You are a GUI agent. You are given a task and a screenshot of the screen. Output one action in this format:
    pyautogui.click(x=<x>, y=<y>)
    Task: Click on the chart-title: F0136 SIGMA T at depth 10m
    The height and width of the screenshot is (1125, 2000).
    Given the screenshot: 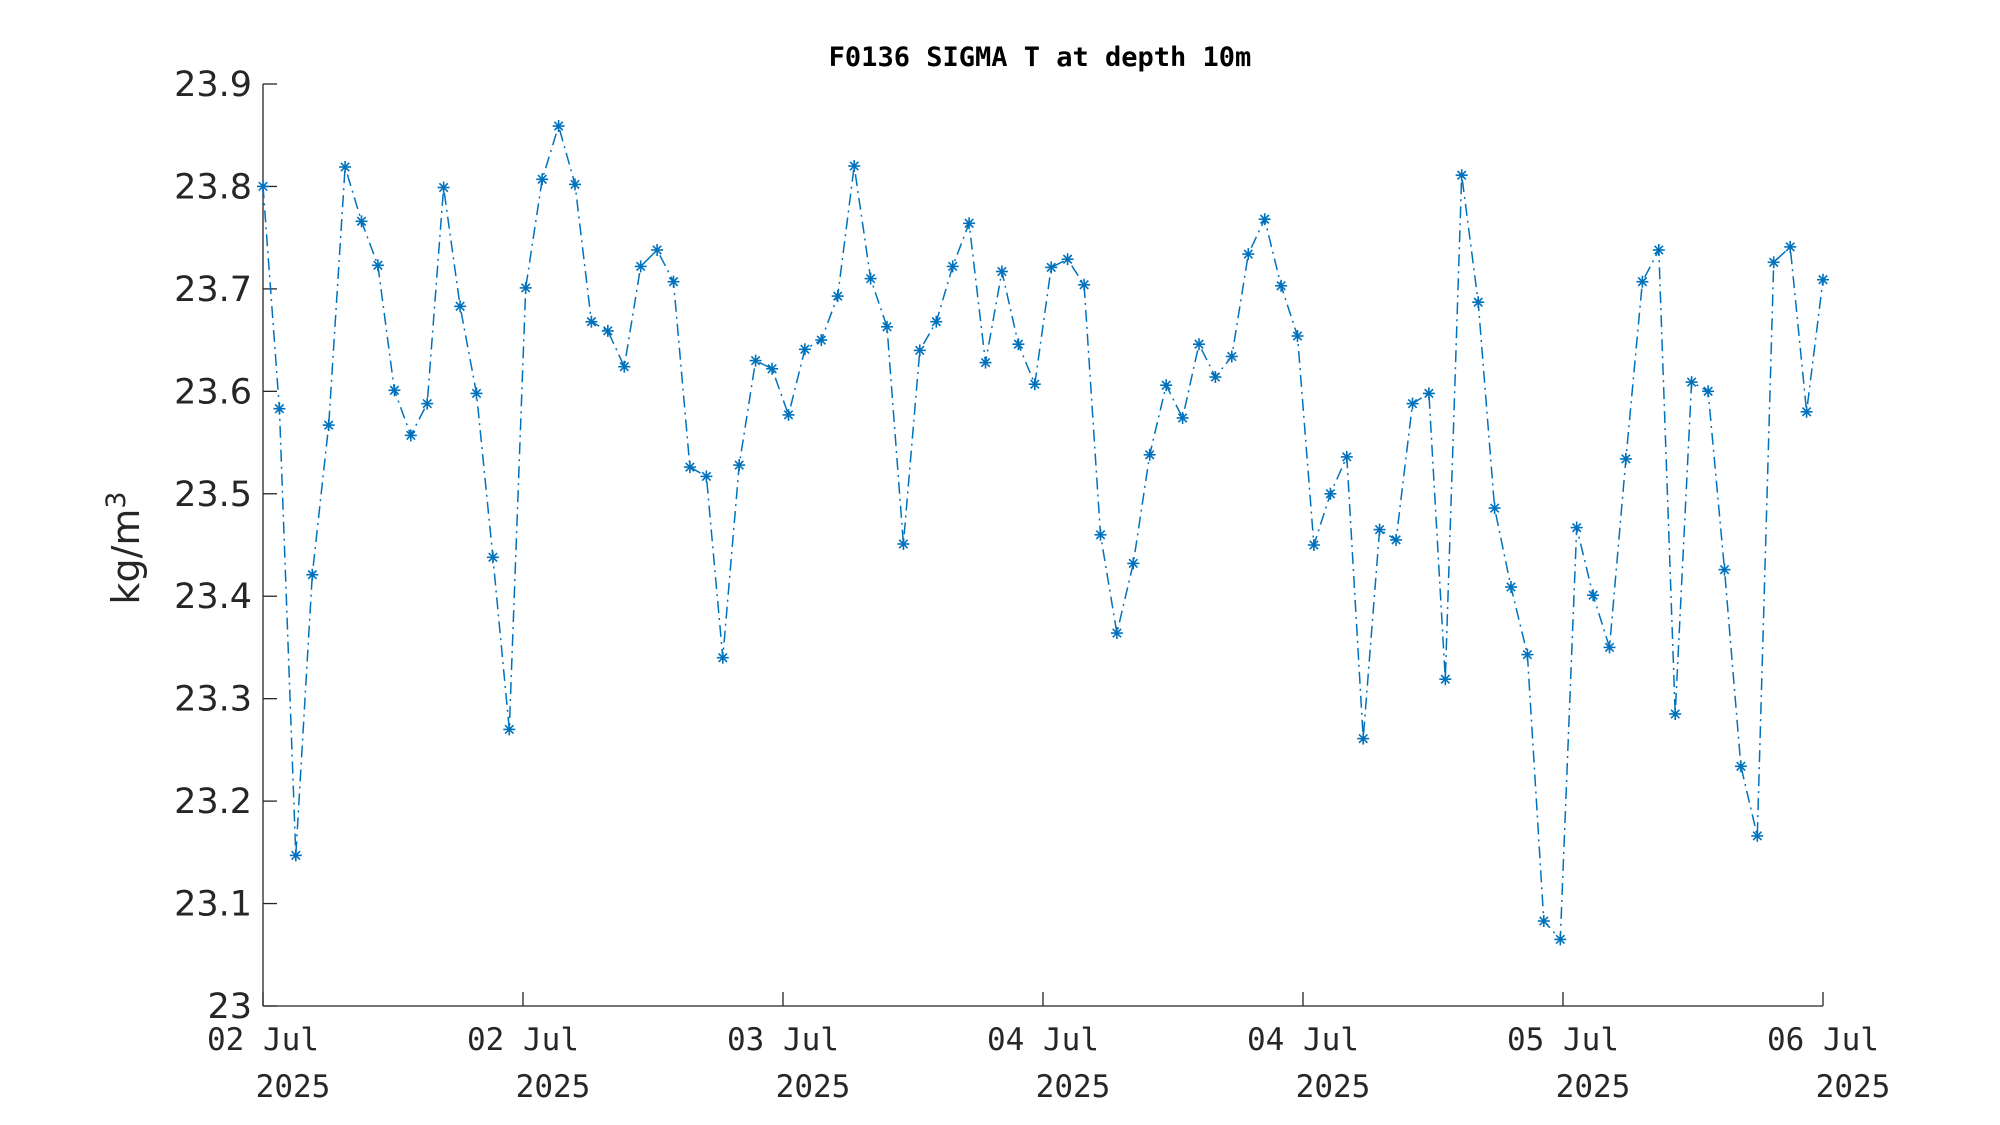 What is the action you would take?
    pyautogui.click(x=1040, y=57)
    